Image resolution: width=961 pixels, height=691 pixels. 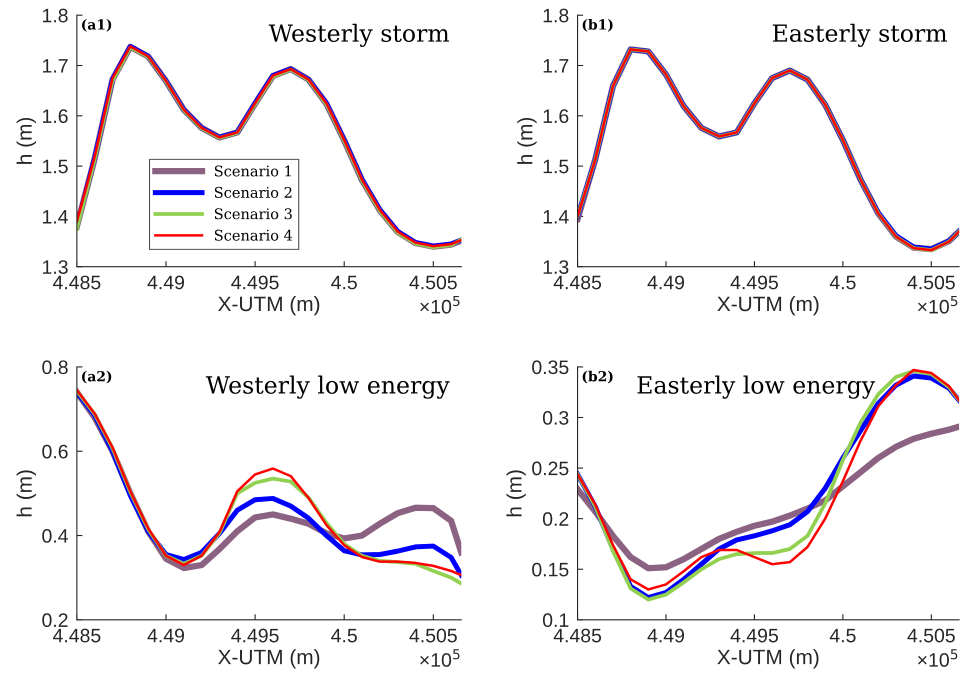 I want to click on chart-title: Westerly storm, so click(x=359, y=35).